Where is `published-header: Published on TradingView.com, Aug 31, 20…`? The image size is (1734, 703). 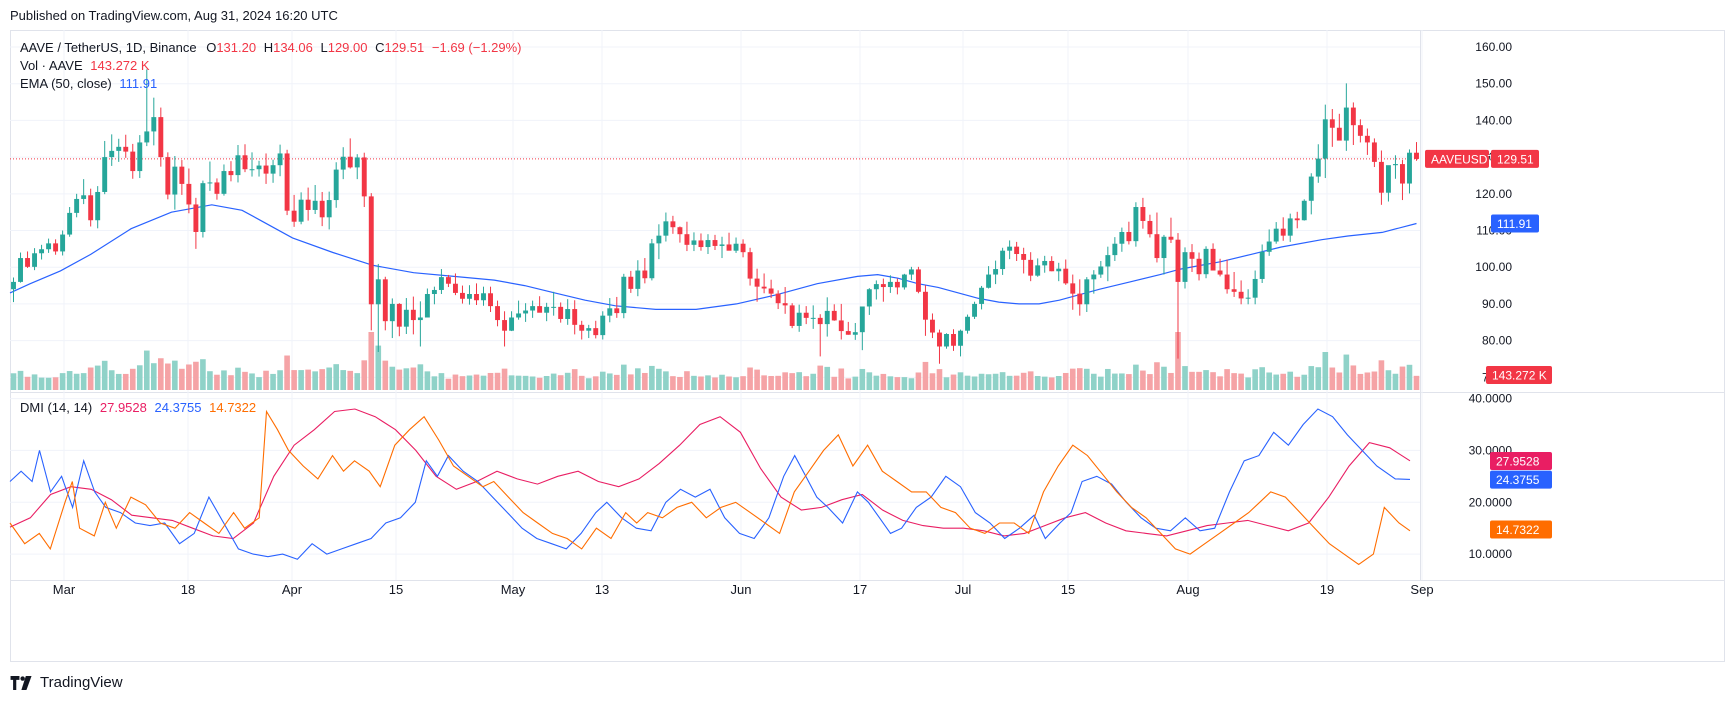 published-header: Published on TradingView.com, Aug 31, 20… is located at coordinates (174, 15).